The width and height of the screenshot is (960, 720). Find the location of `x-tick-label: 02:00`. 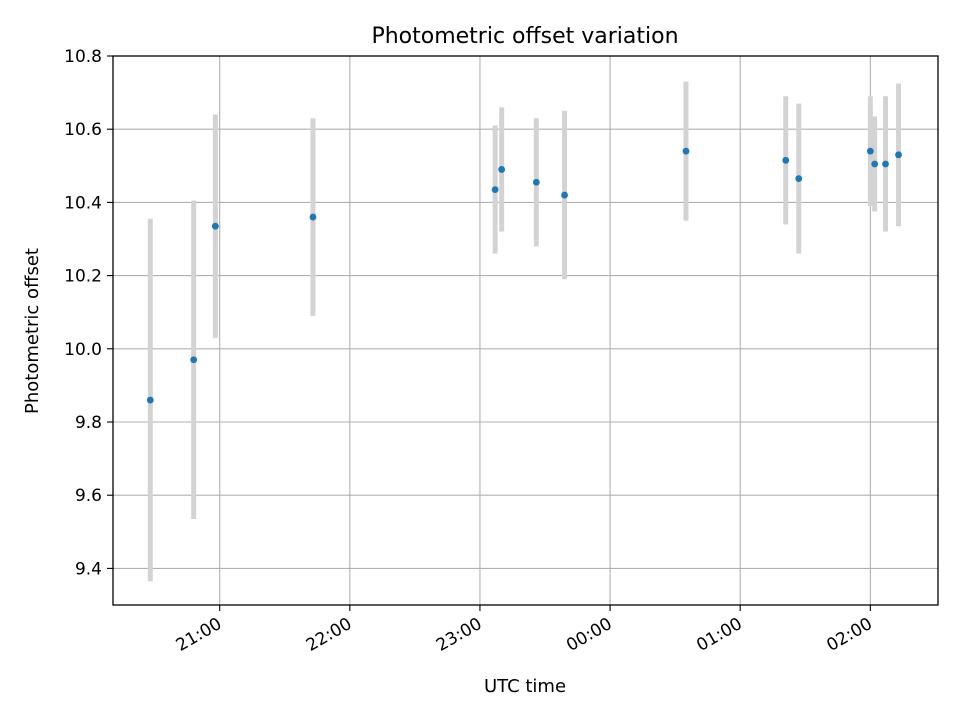

x-tick-label: 02:00 is located at coordinates (849, 635).